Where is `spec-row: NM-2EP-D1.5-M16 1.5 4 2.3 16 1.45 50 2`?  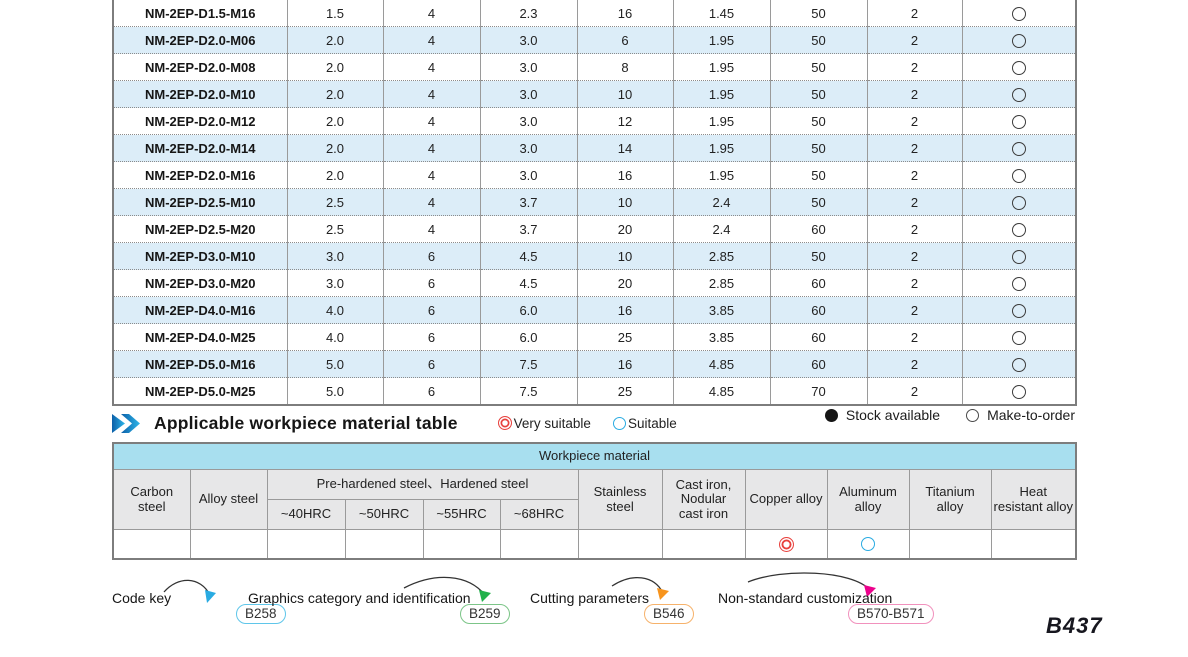
spec-row: NM-2EP-D1.5-M16 1.5 4 2.3 16 1.45 50 2 is located at coordinates (594, 13).